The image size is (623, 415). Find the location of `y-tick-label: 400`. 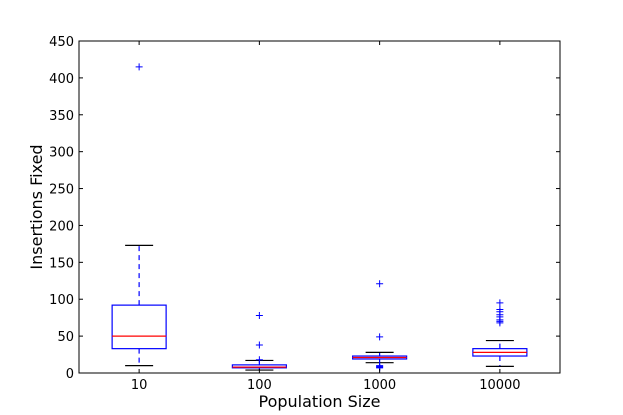

y-tick-label: 400 is located at coordinates (61, 79).